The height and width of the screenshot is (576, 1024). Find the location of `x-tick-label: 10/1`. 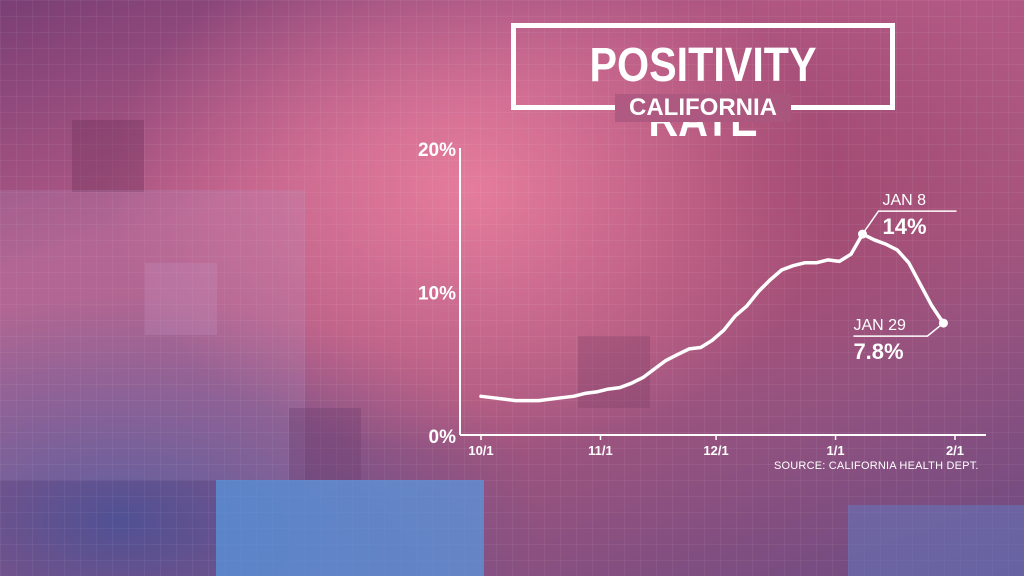

x-tick-label: 10/1 is located at coordinates (480, 450).